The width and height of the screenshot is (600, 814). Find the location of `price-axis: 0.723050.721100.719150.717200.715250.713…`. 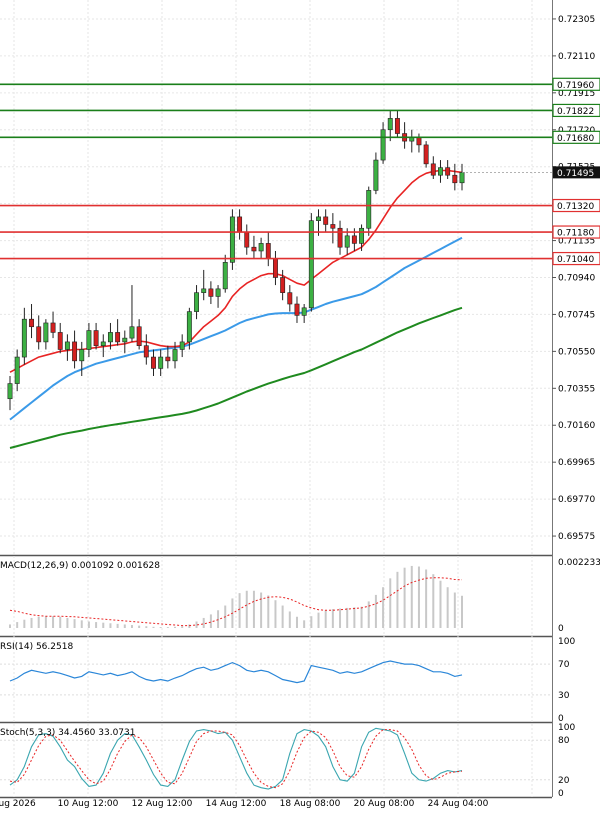

price-axis: 0.723050.721100.719150.717200.715250.713… is located at coordinates (576, 278).